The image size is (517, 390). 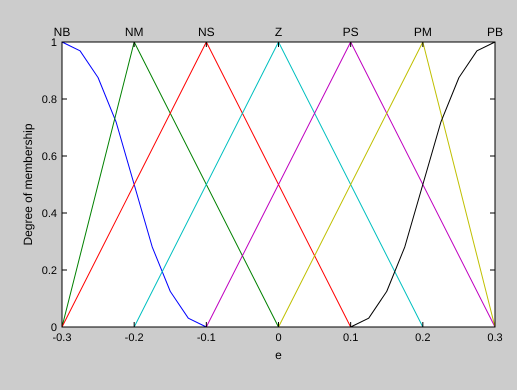 What do you see at coordinates (53, 43) in the screenshot?
I see `y-tick-label: 1` at bounding box center [53, 43].